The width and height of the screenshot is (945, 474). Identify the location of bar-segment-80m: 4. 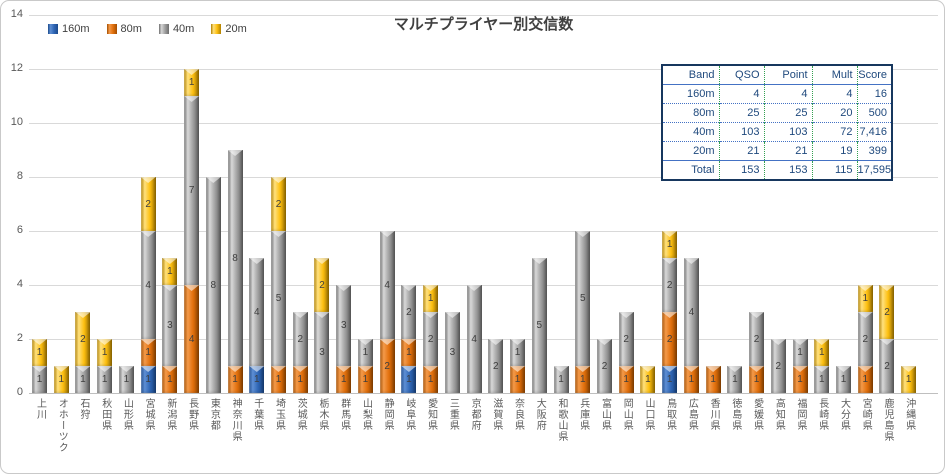
(192, 339).